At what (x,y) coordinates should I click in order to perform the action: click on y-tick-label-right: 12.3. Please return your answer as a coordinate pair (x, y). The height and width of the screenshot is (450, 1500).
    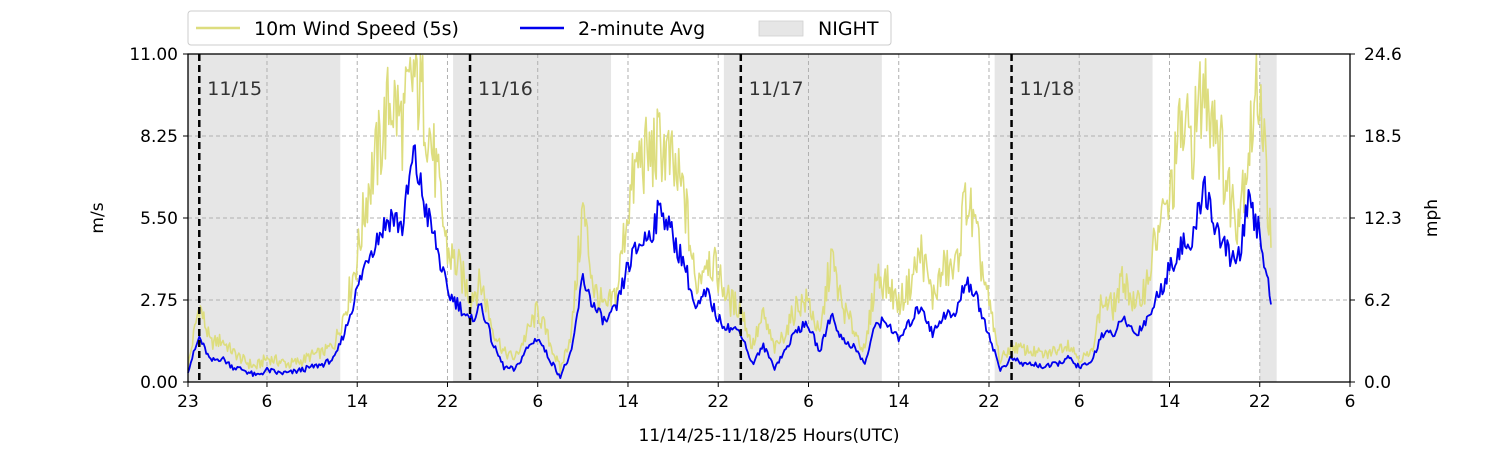
    Looking at the image, I should click on (1383, 219).